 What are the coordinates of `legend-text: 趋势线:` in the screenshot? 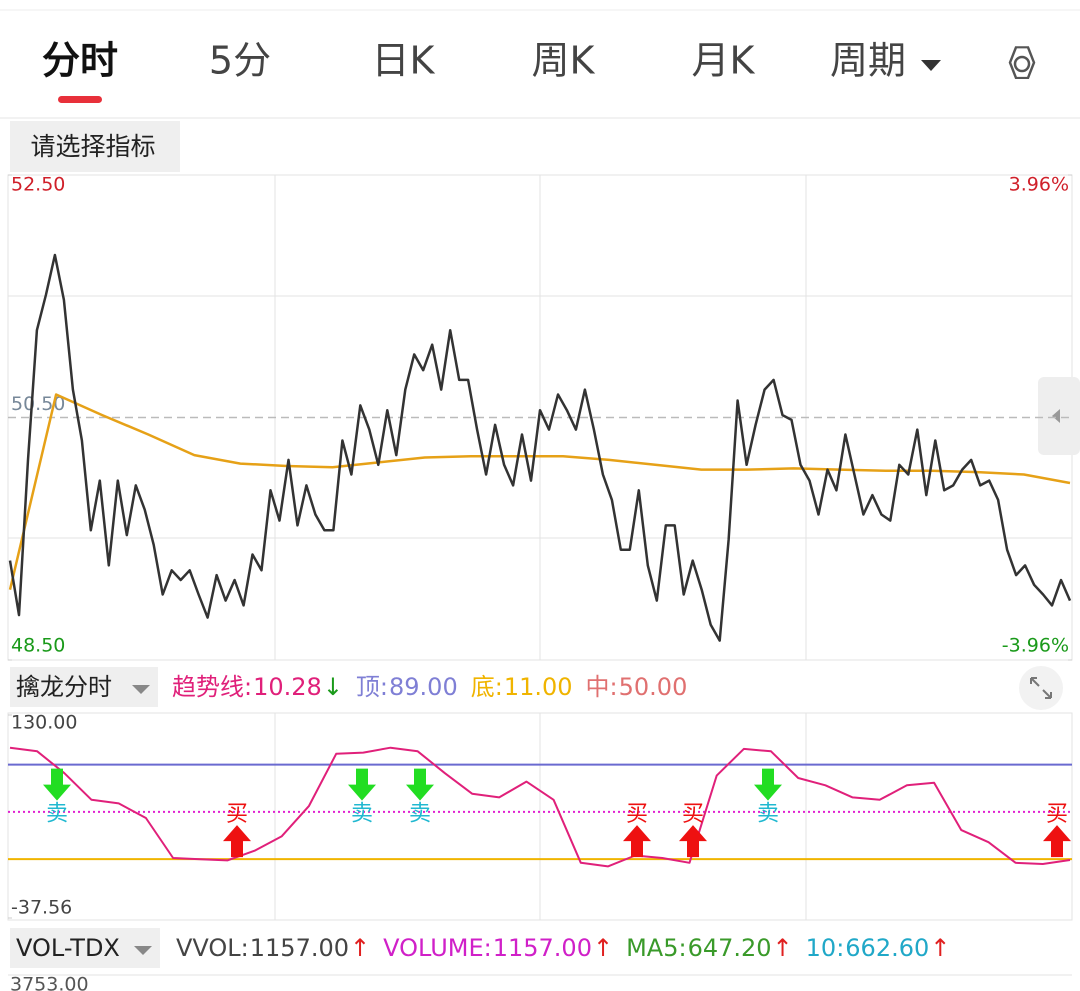 It's located at (212, 687).